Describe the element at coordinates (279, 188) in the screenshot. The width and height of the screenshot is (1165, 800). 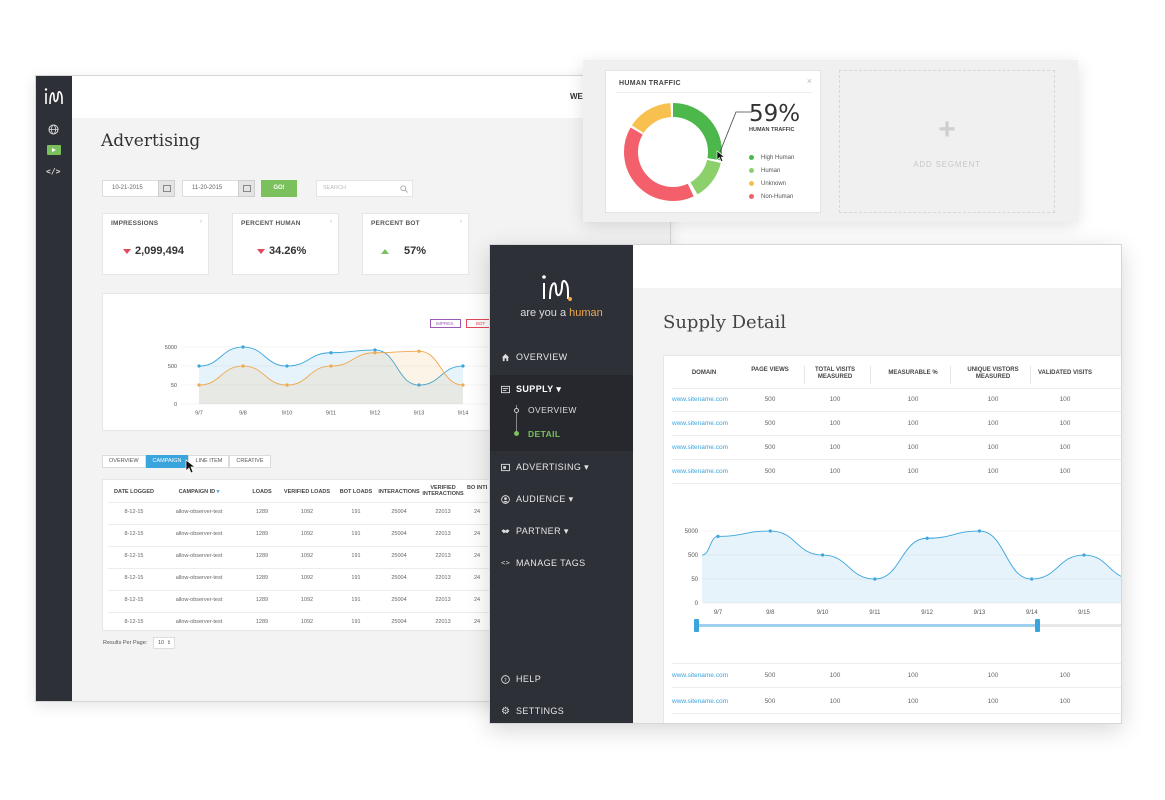
I see `go-button: GO!` at that location.